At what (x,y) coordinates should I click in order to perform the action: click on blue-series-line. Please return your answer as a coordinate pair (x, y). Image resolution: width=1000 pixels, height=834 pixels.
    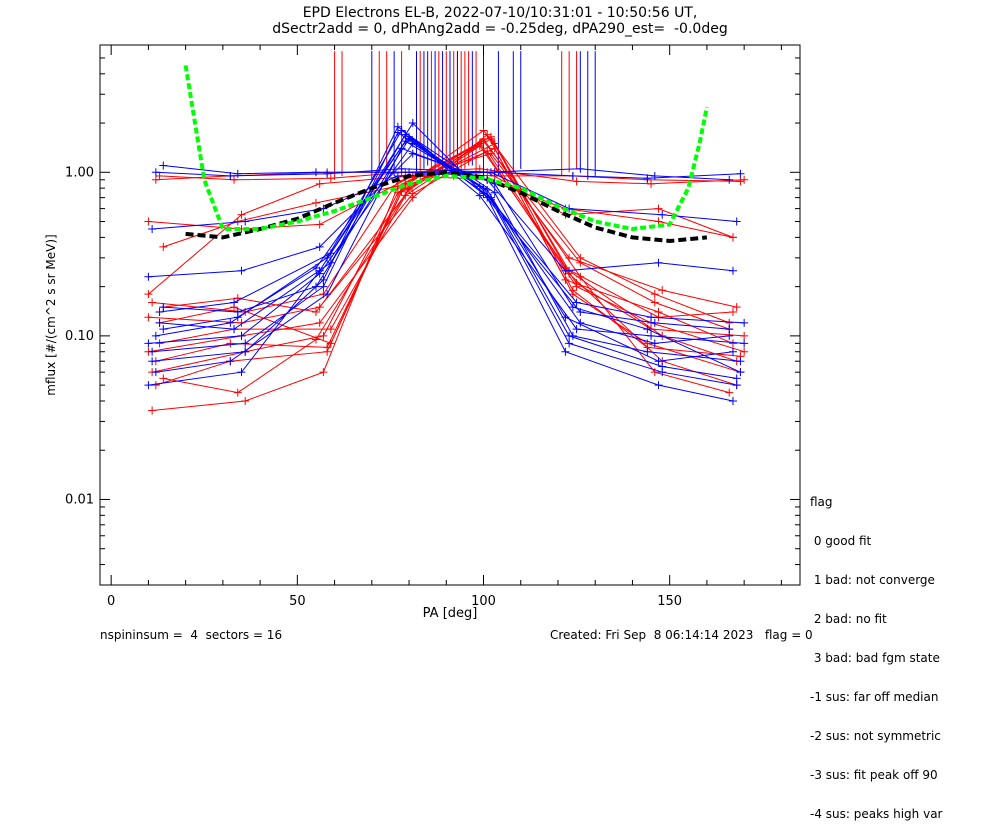
    Looking at the image, I should click on (452, 238).